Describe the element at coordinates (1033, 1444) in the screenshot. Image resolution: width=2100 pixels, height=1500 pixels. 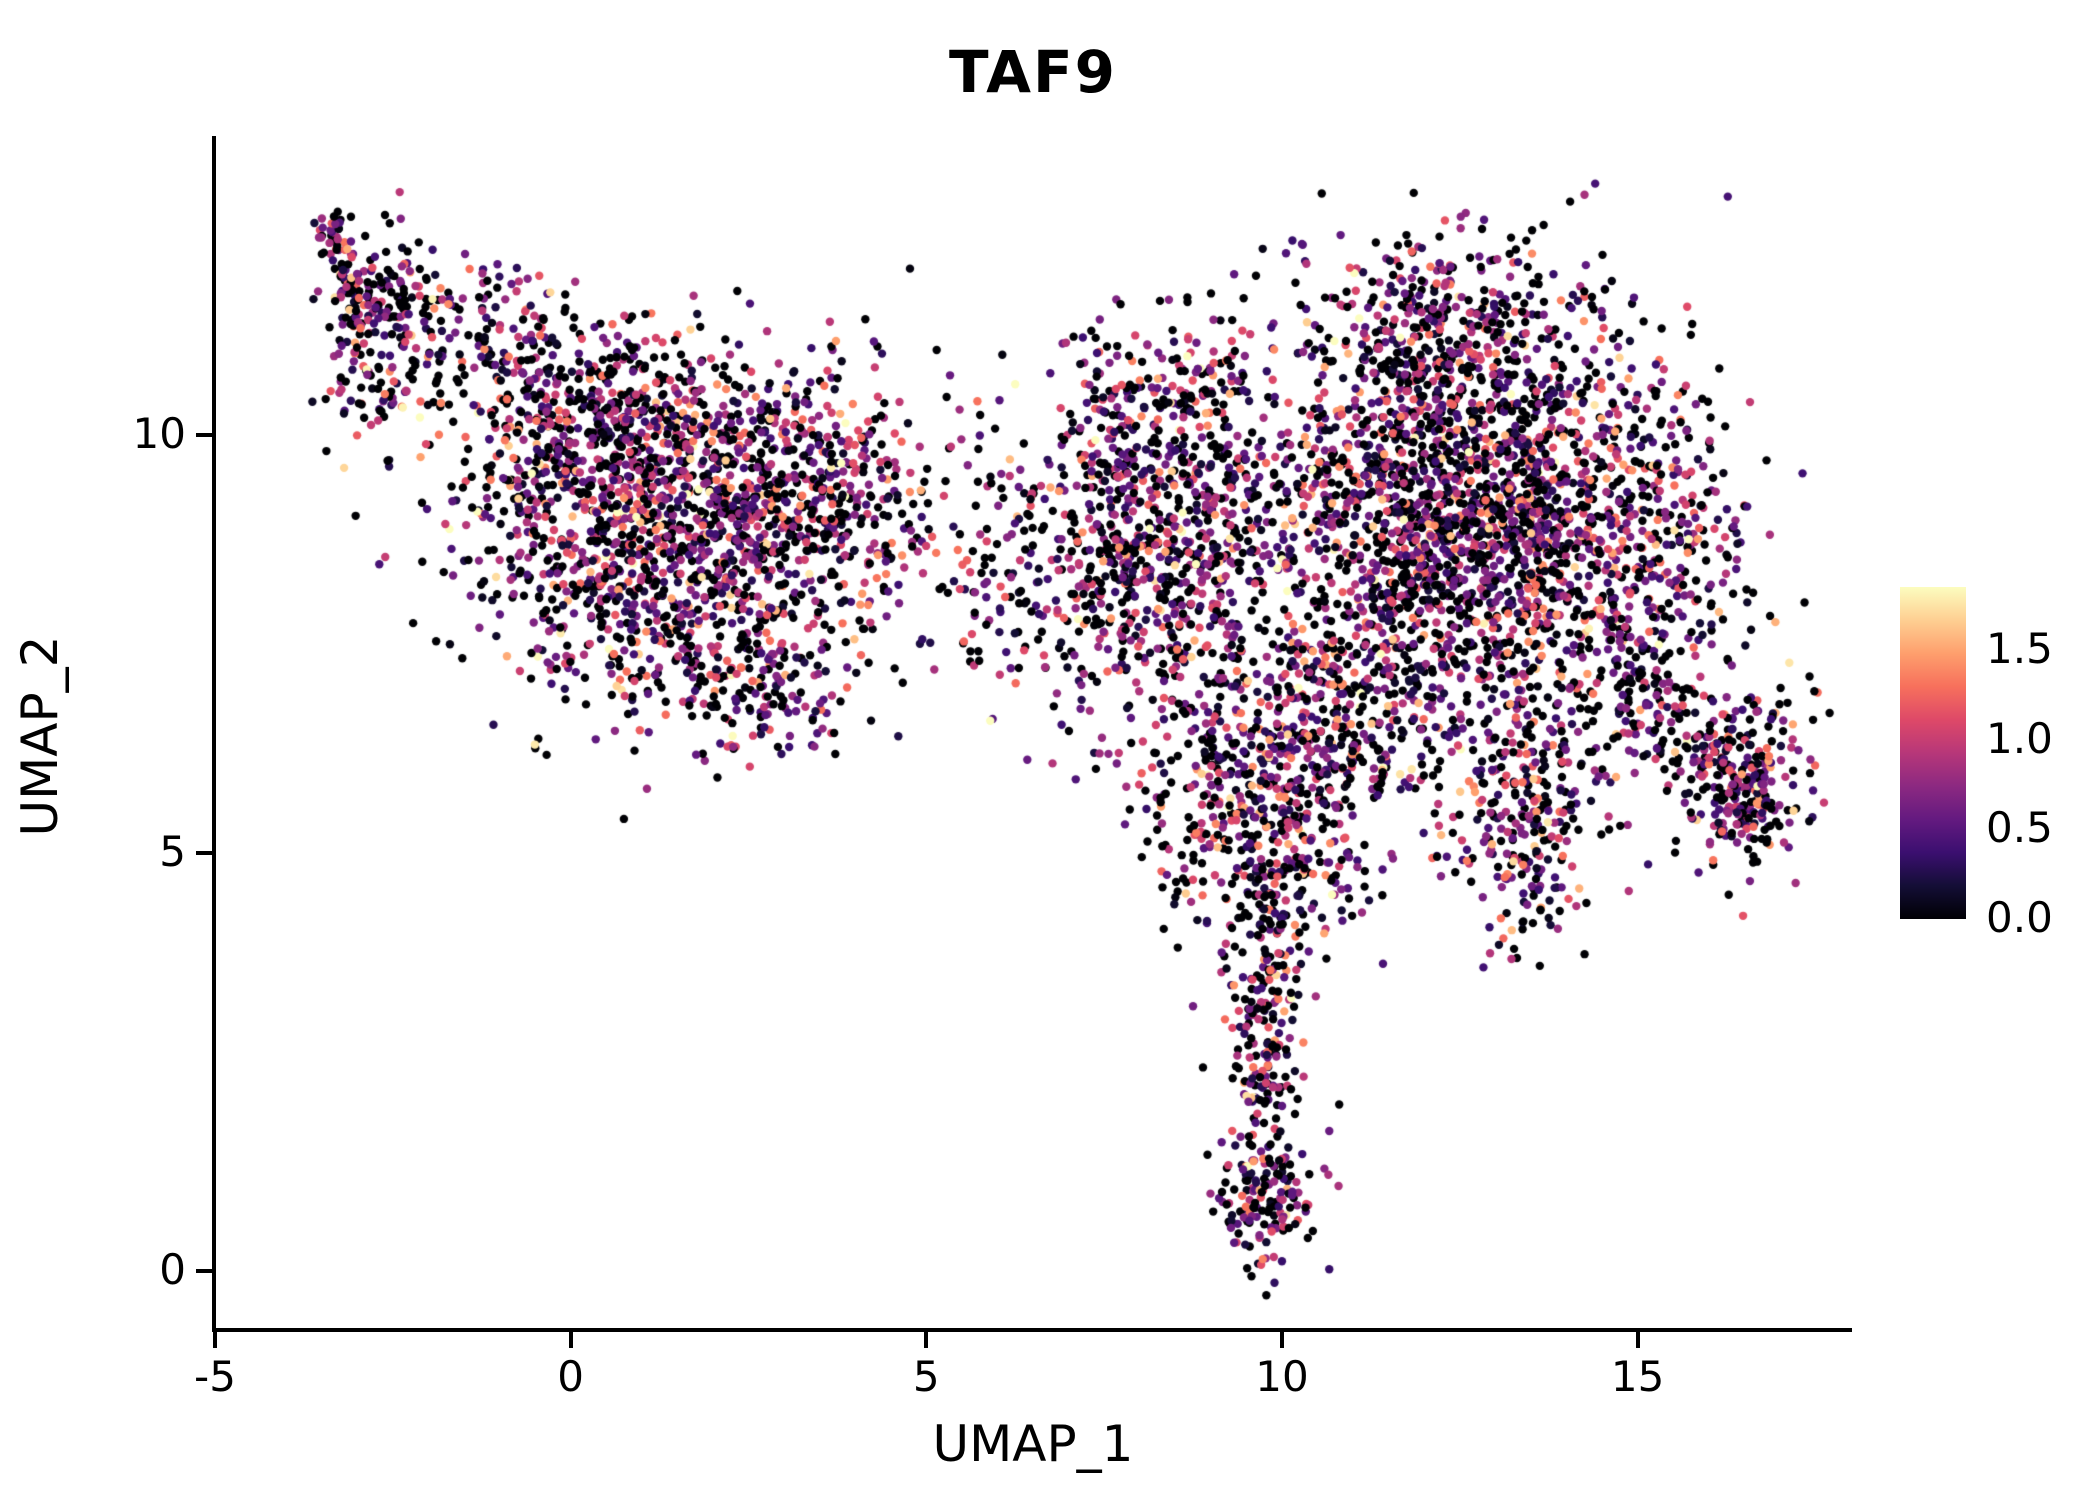
I see `x-axis-label: UMAP_1` at that location.